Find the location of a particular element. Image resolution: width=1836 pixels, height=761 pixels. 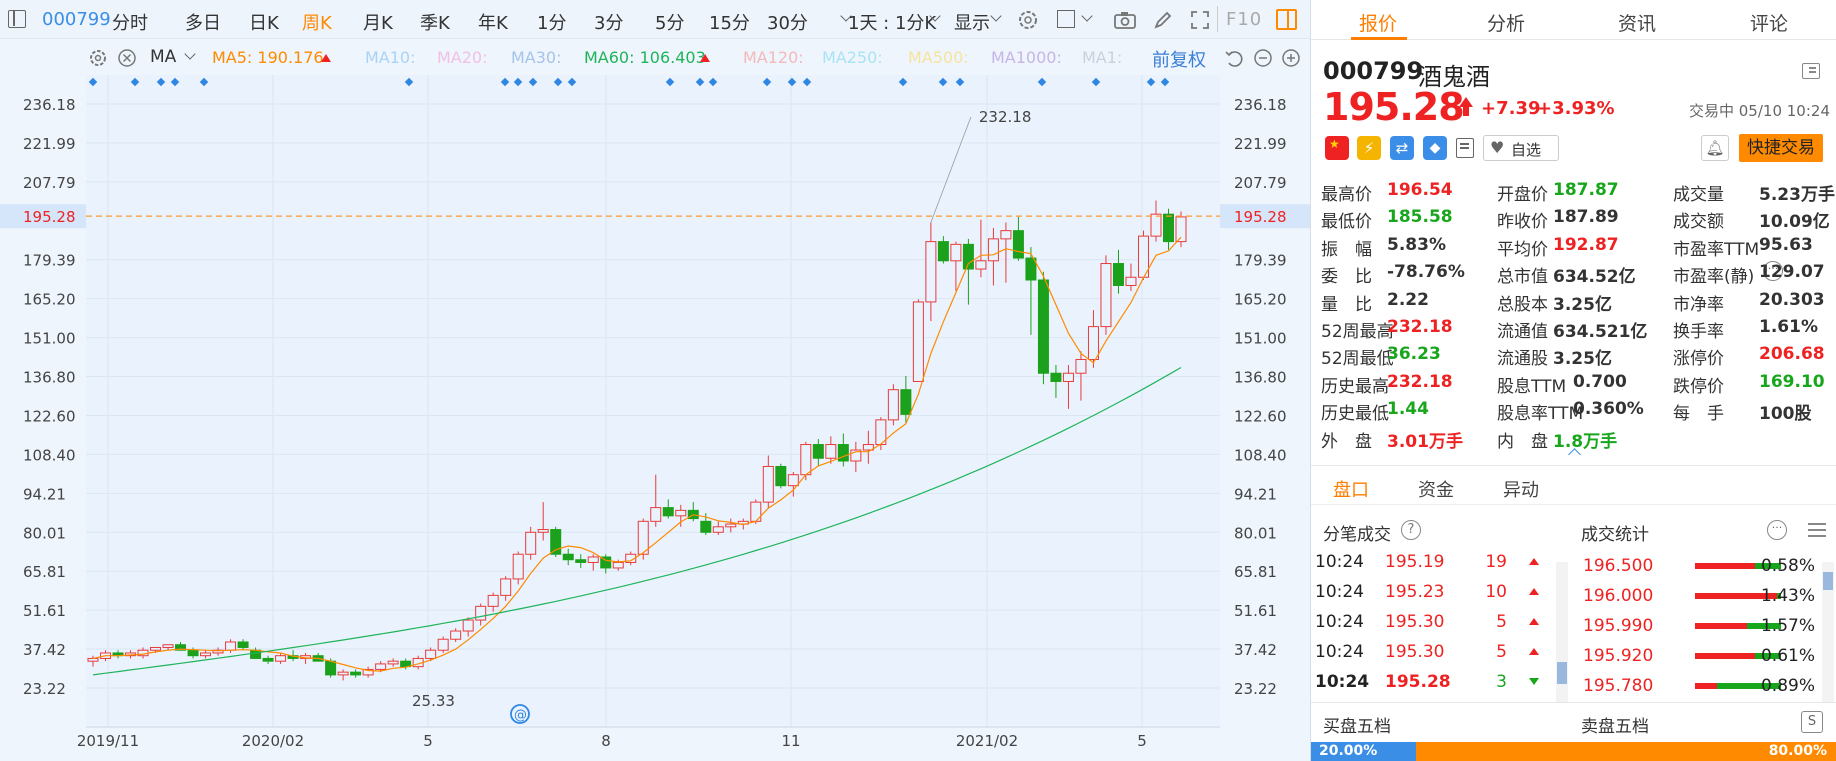

period-10: 15分 is located at coordinates (729, 23).